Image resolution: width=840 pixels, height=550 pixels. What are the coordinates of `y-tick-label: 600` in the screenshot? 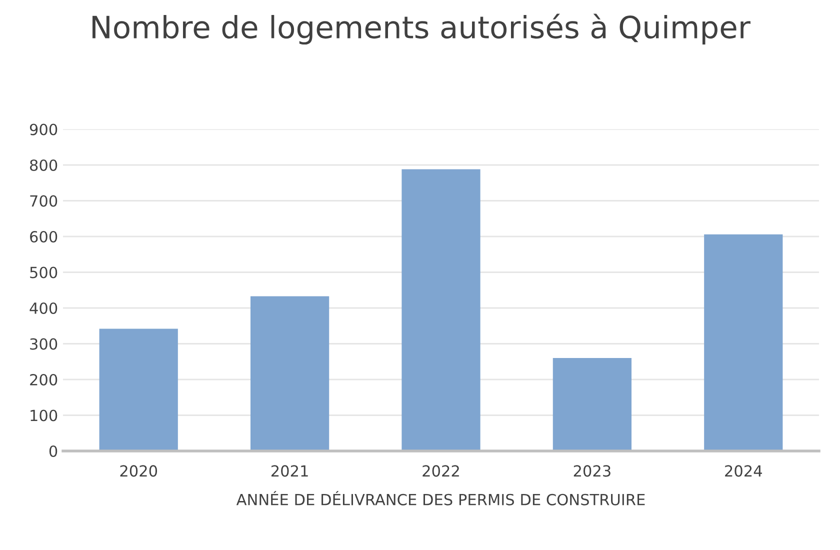 It's located at (44, 236).